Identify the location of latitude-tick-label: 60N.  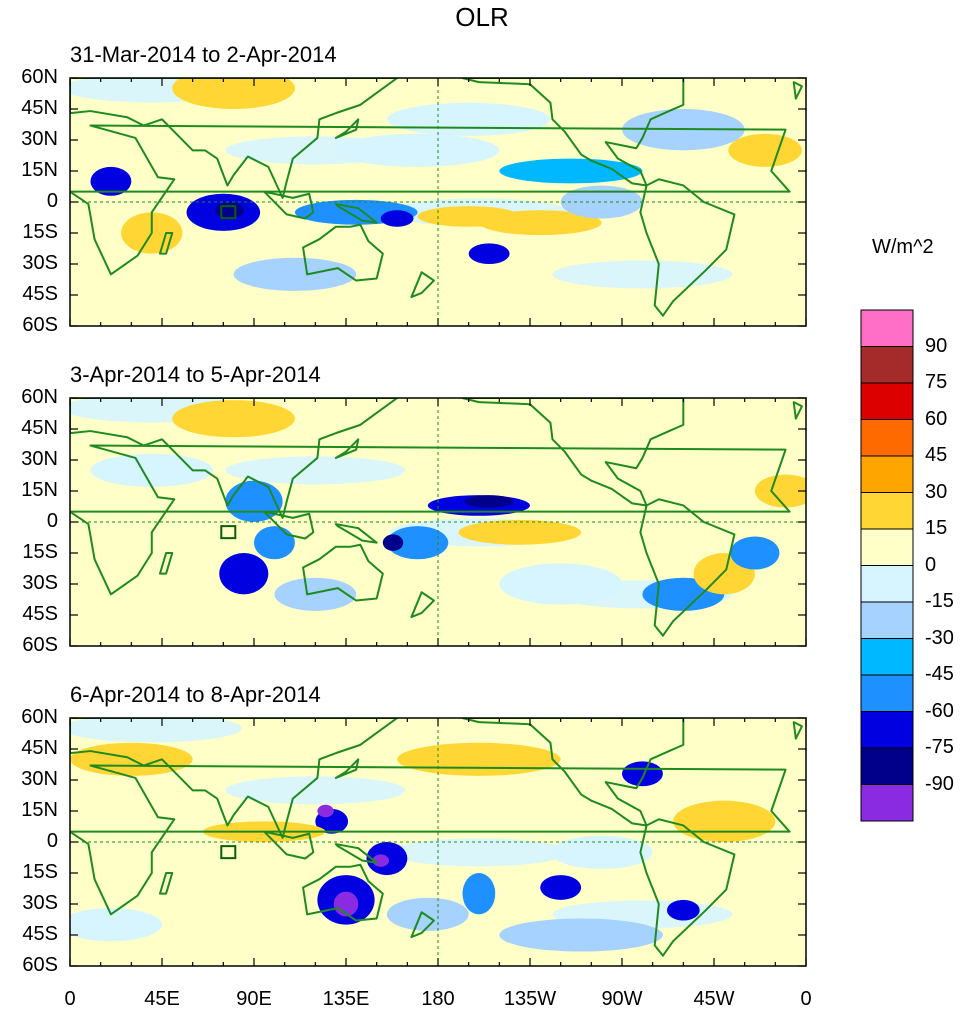
(39, 717).